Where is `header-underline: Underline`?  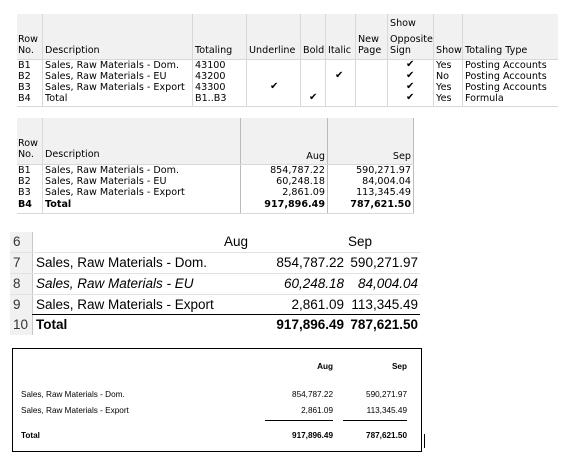
header-underline: Underline is located at coordinates (272, 50).